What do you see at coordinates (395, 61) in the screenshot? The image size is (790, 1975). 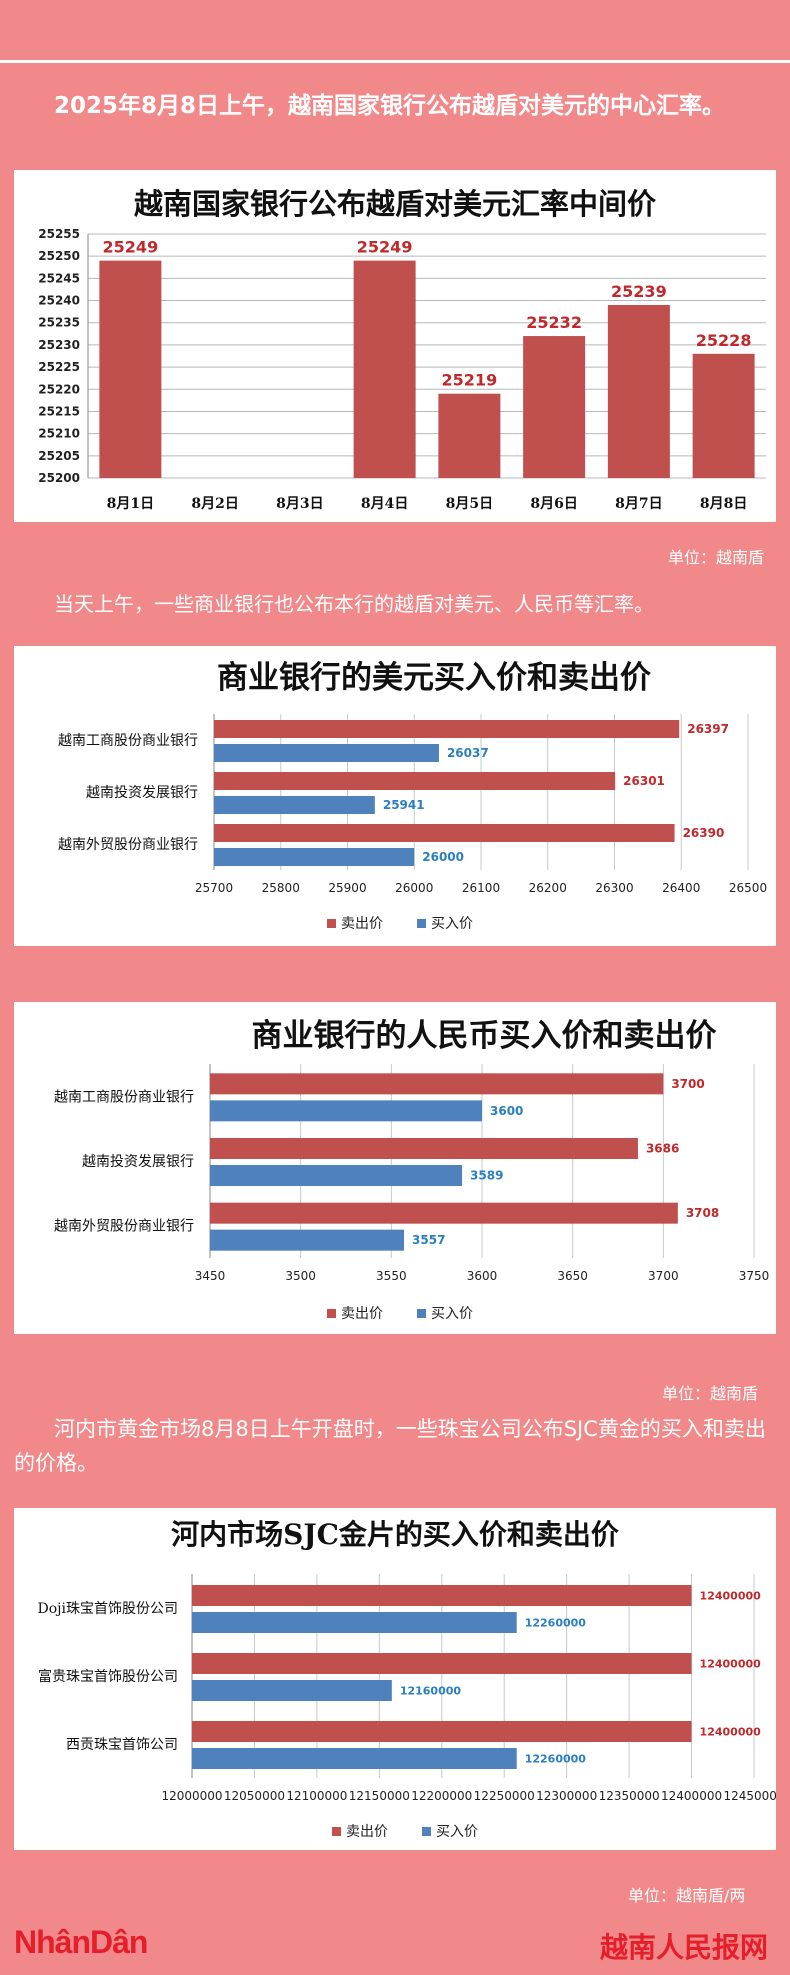 I see `top-divider` at bounding box center [395, 61].